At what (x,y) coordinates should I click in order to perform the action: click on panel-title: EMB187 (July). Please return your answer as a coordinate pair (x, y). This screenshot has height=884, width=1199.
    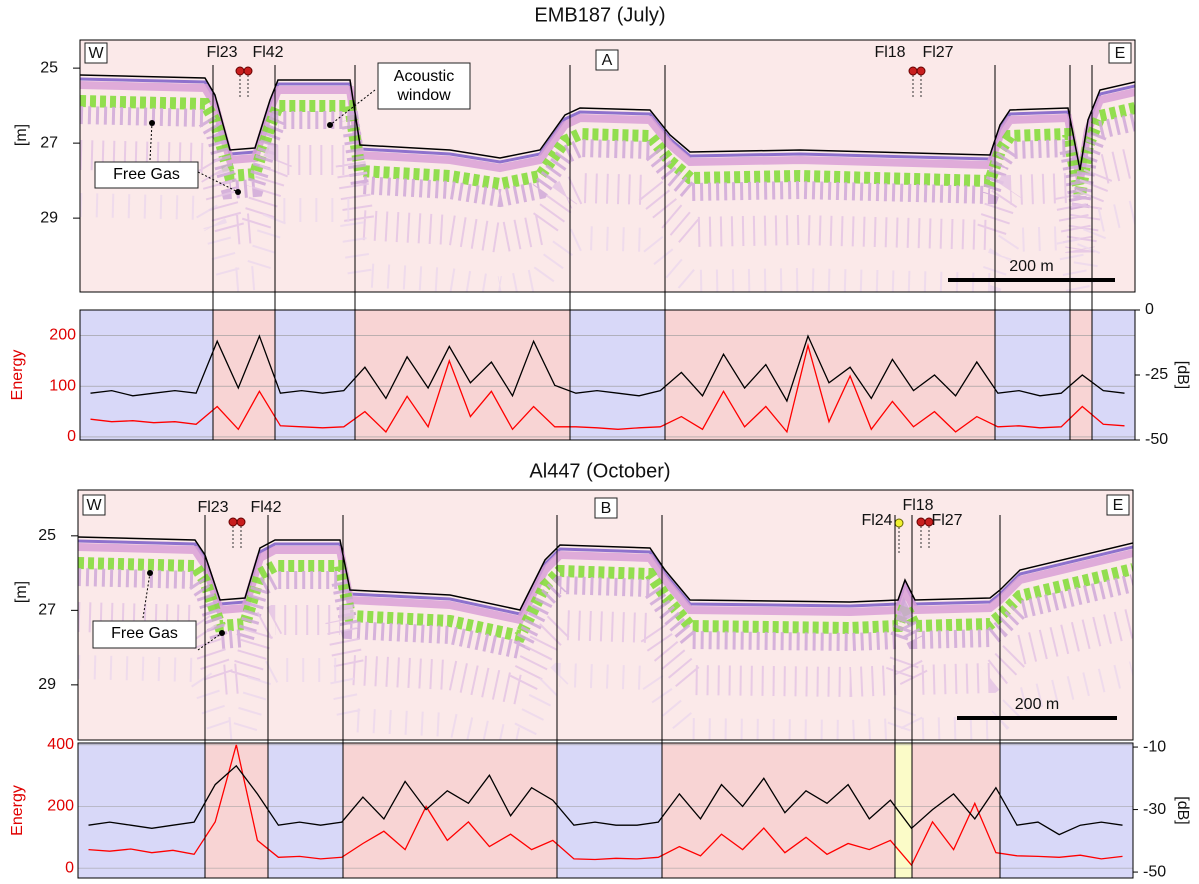
    Looking at the image, I should click on (599, 15).